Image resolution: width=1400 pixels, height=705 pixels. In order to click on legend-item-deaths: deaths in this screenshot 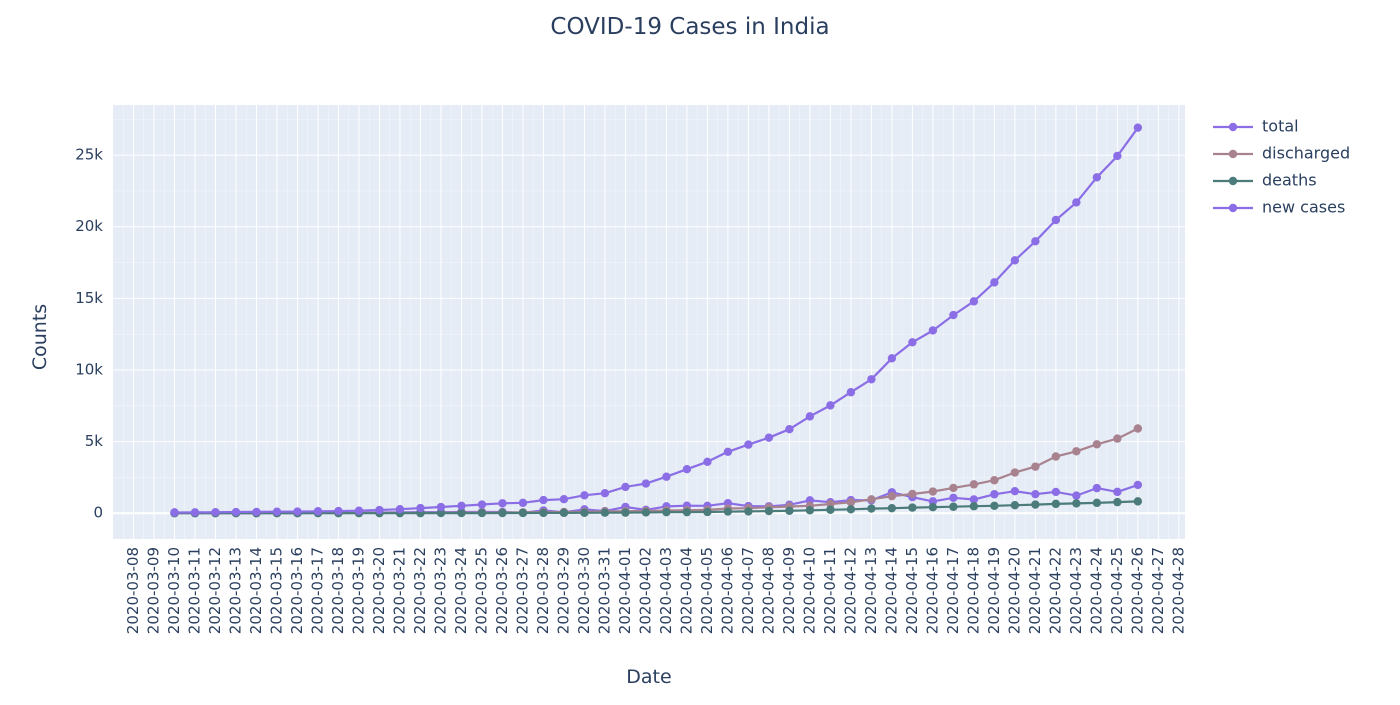, I will do `click(1265, 180)`.